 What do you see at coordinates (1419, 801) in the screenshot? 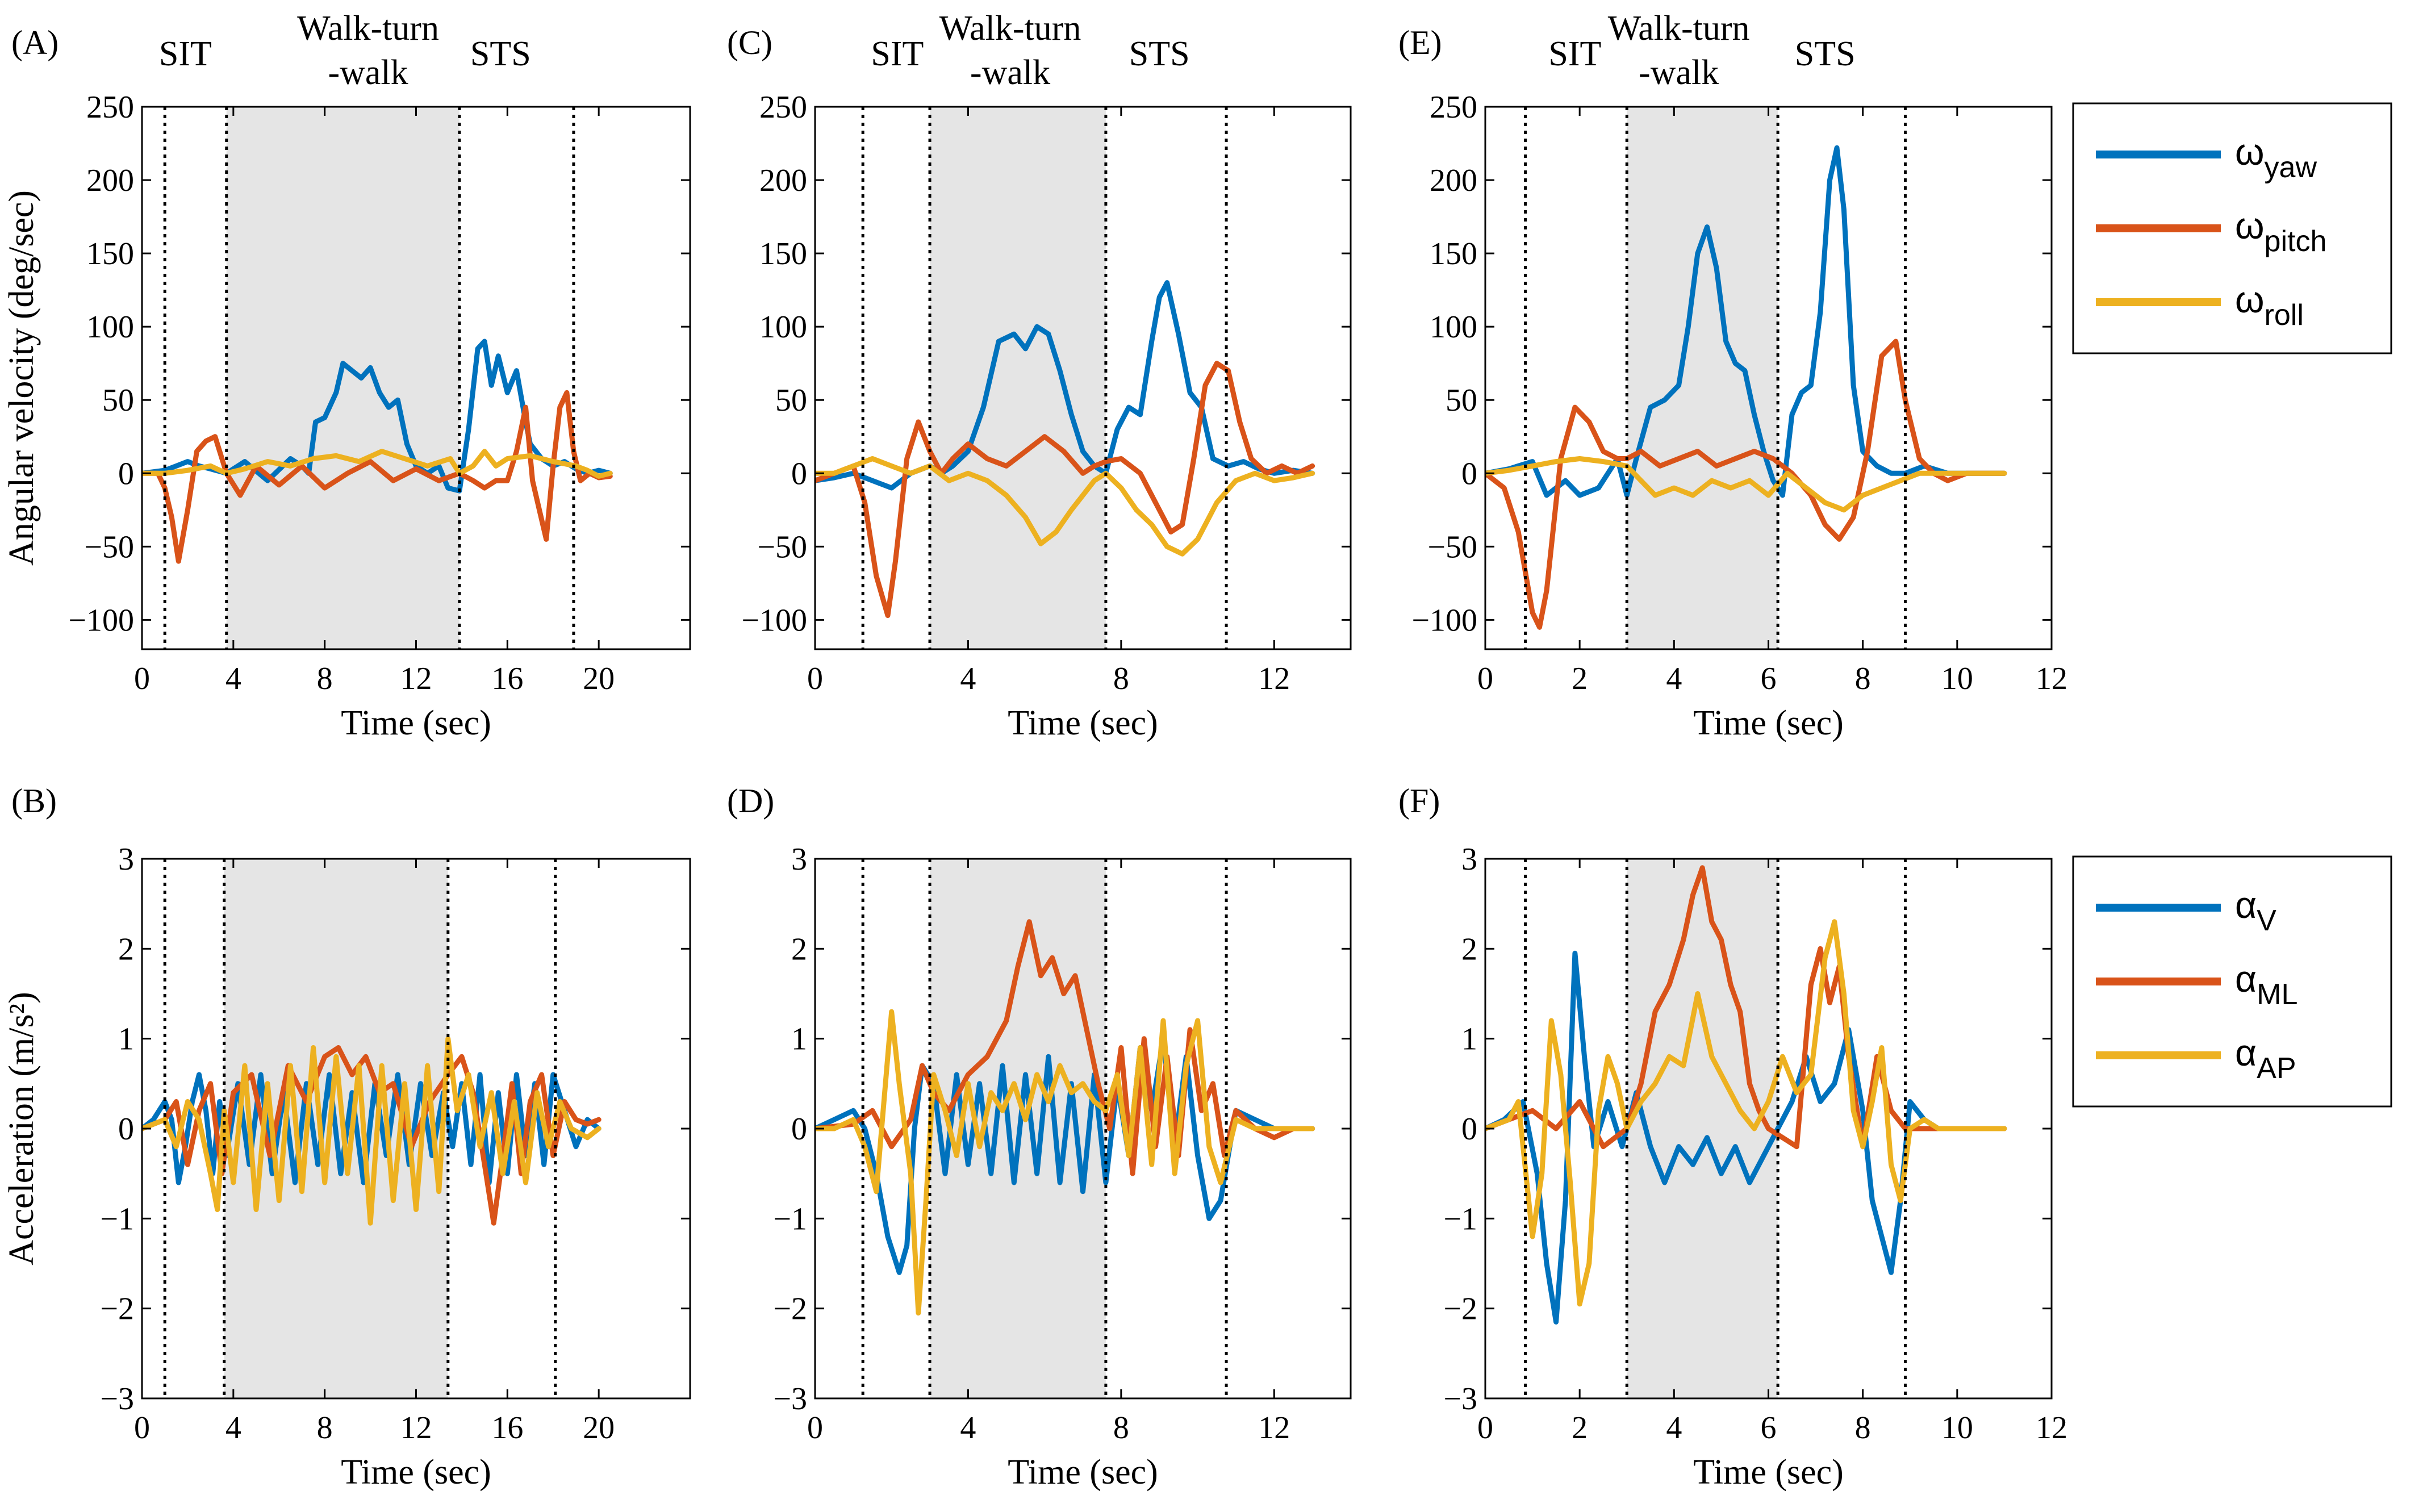
I see `panel-label: (F)` at bounding box center [1419, 801].